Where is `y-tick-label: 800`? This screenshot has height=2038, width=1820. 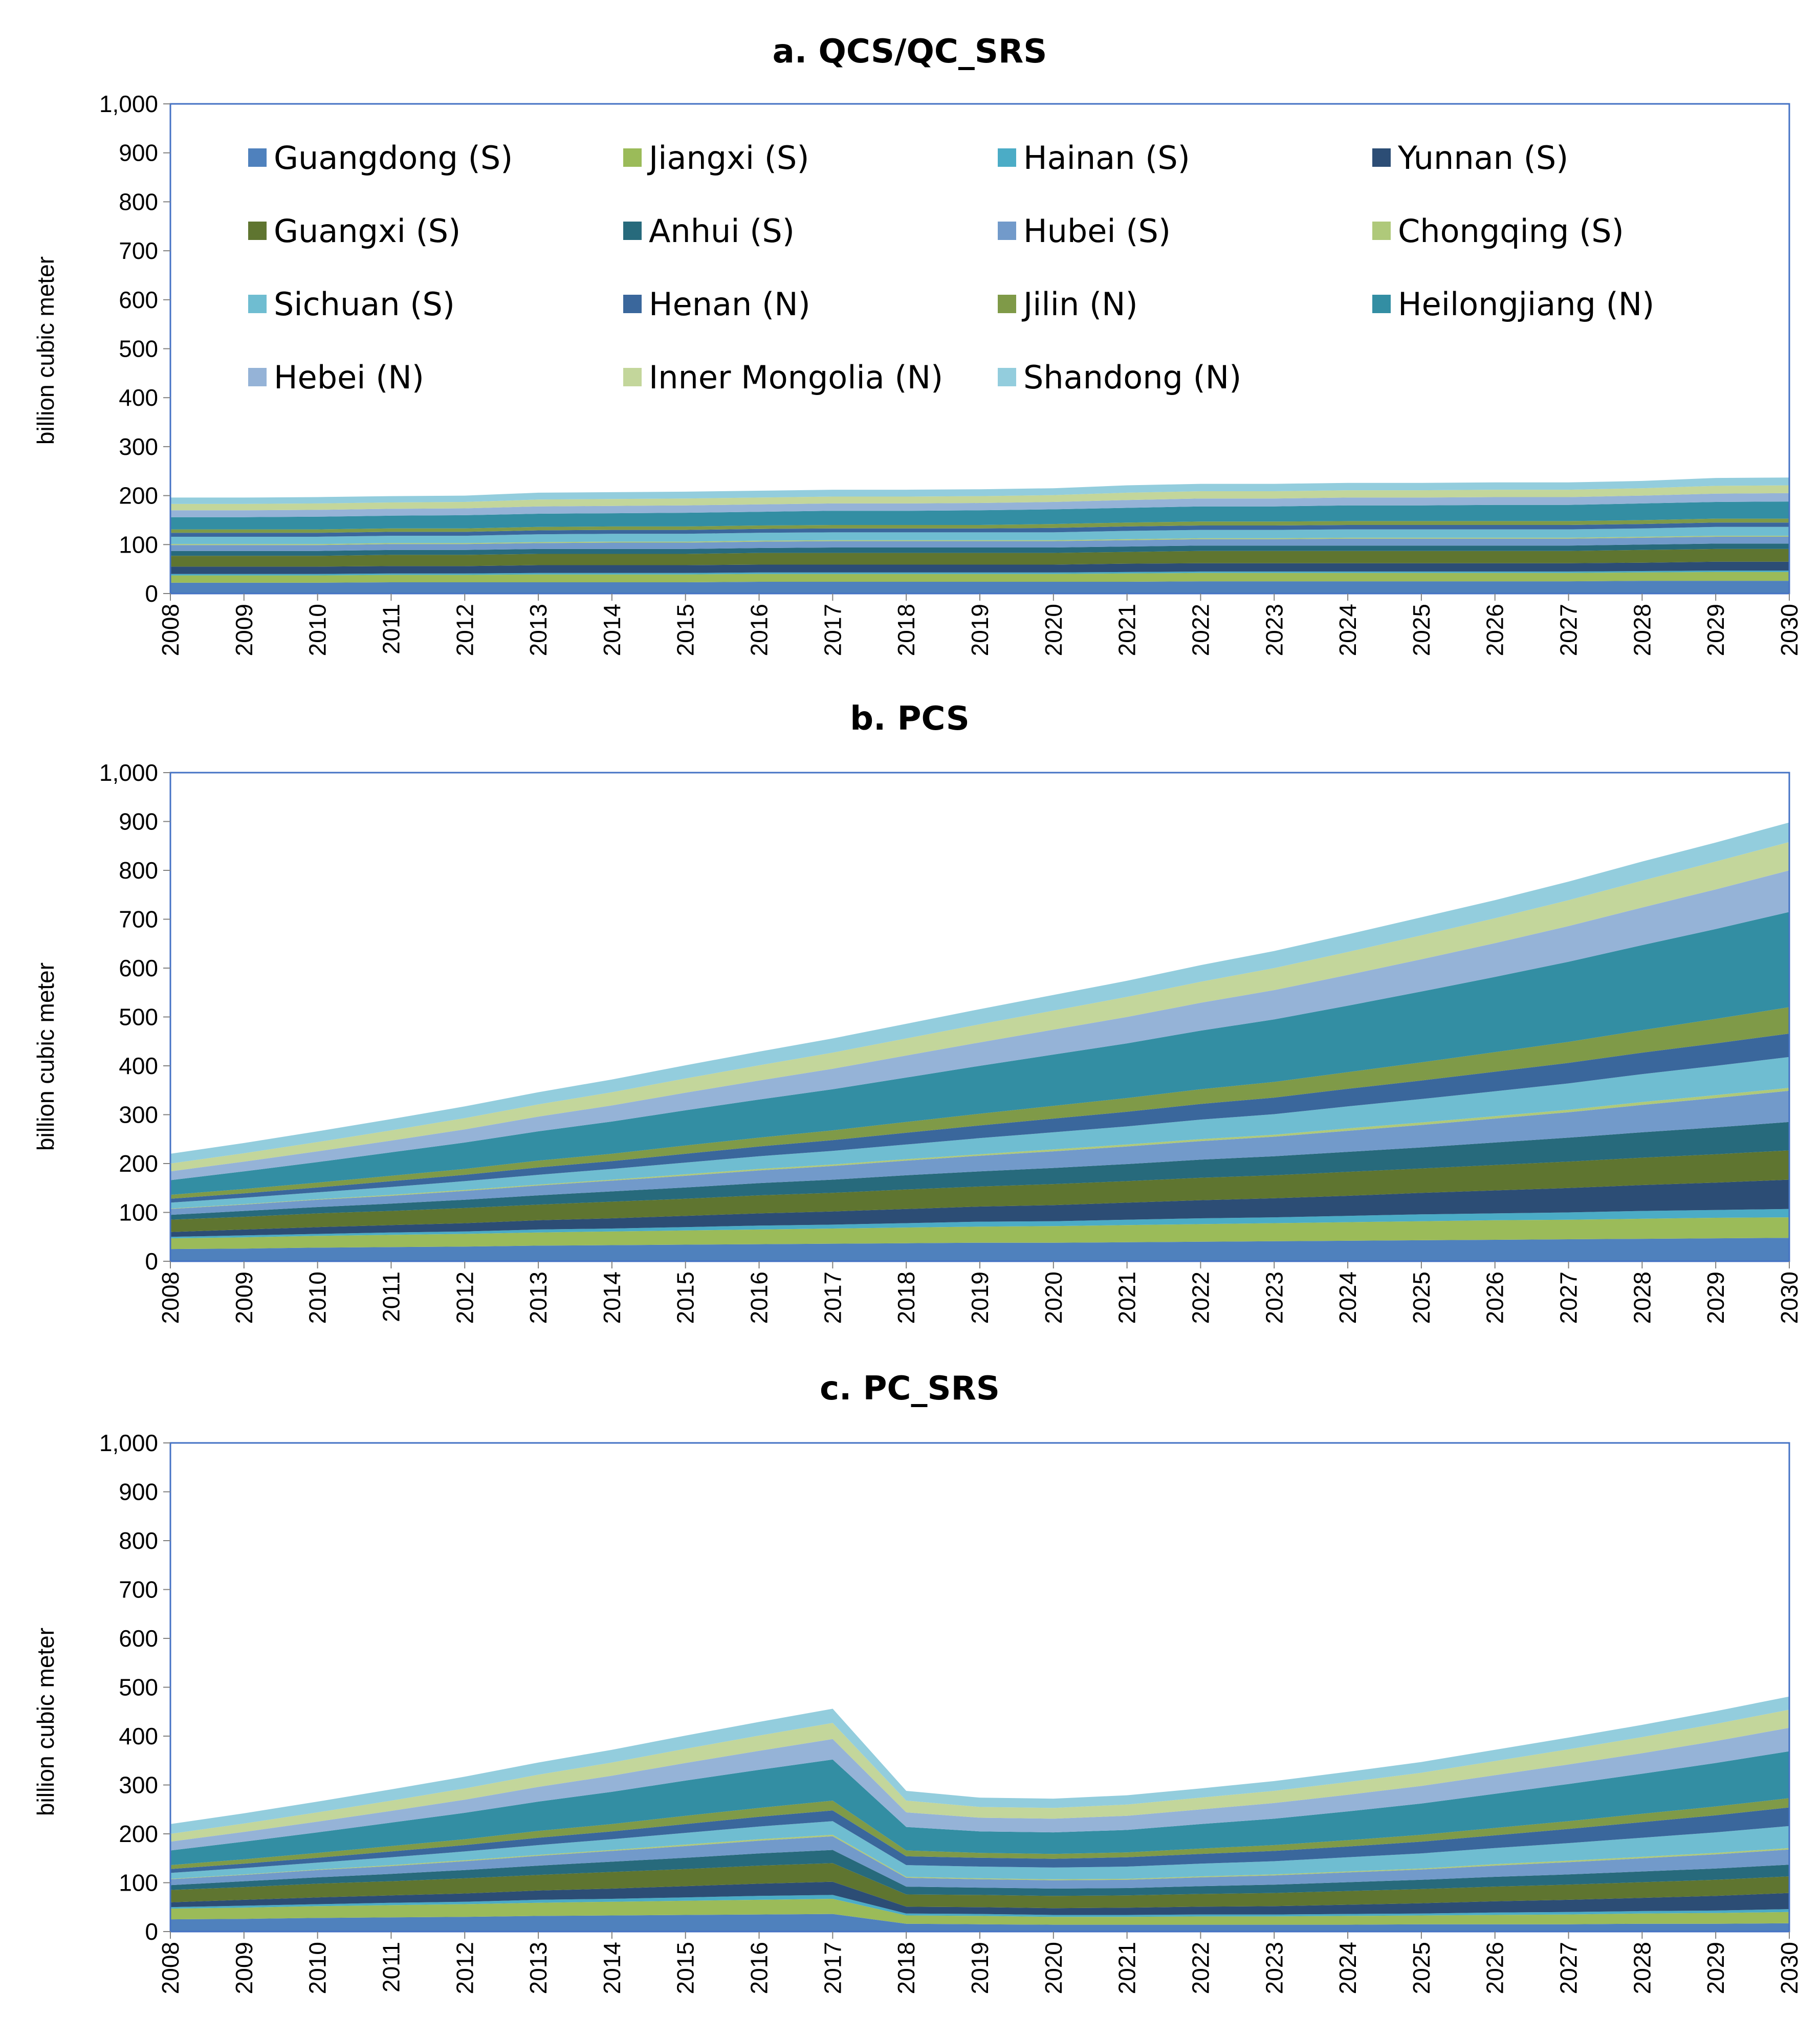 y-tick-label: 800 is located at coordinates (138, 1540).